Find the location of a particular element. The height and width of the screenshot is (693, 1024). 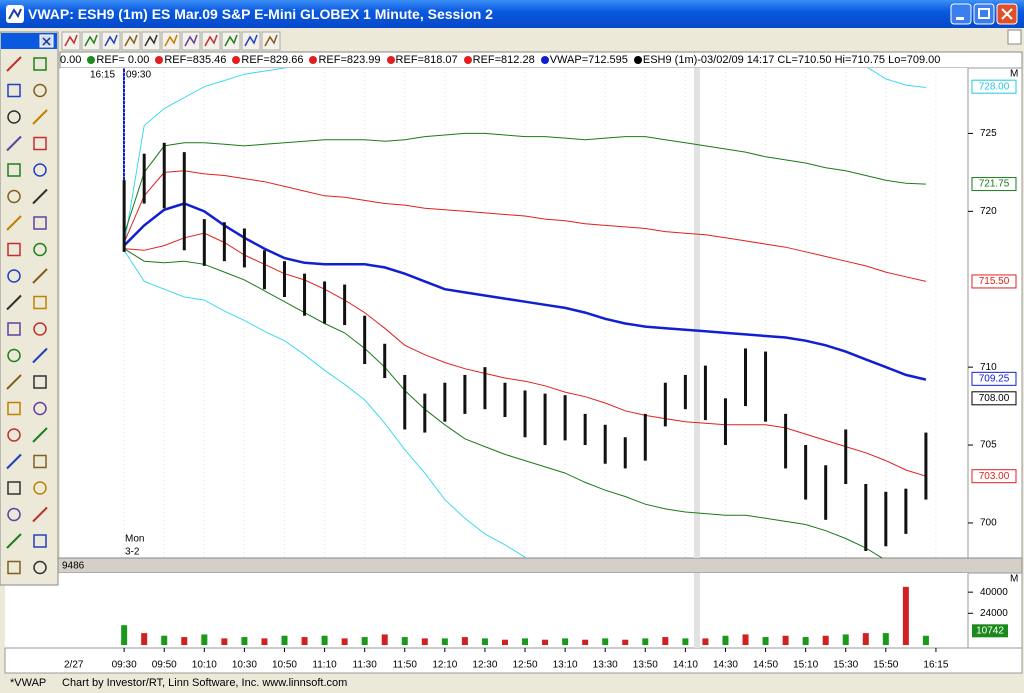

y-tick-label: 725 is located at coordinates (988, 133).